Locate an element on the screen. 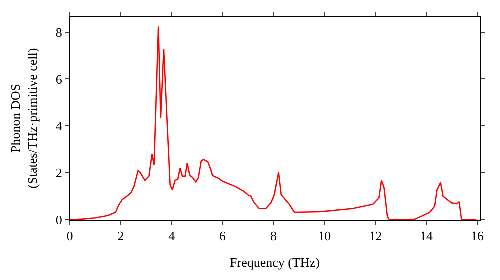  x-tick-label: 2 is located at coordinates (121, 236).